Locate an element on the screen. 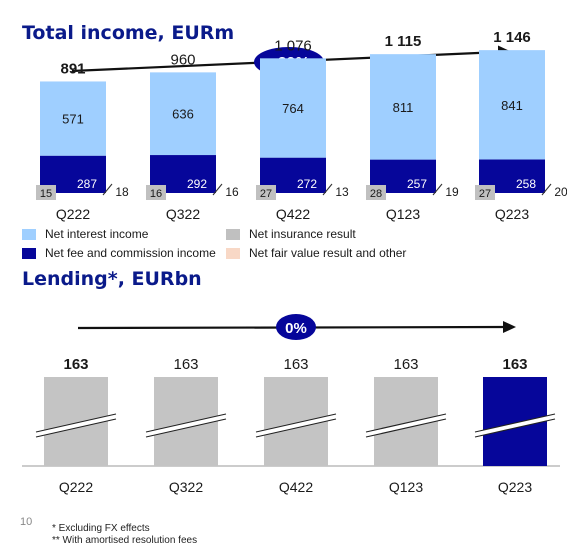 The width and height of the screenshot is (567, 556). lending-growth-label: 0% is located at coordinates (296, 328).